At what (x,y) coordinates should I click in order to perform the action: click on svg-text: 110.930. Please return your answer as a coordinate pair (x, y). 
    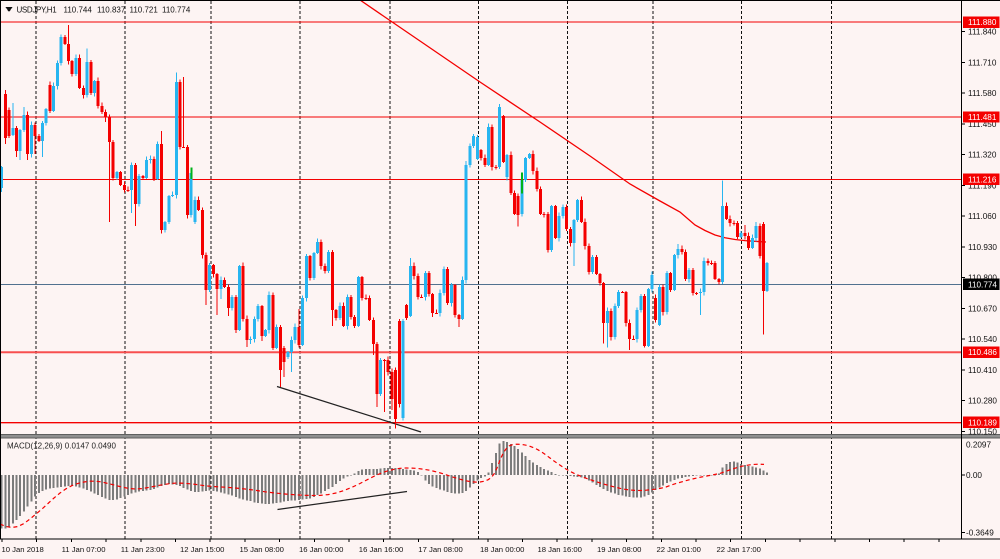
    Looking at the image, I should click on (982, 247).